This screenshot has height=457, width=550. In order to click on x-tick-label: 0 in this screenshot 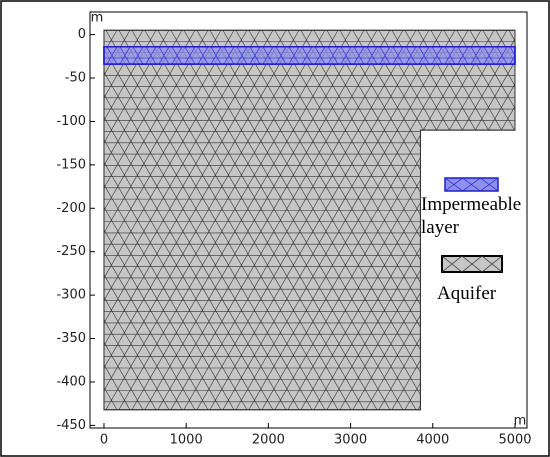, I will do `click(104, 440)`.